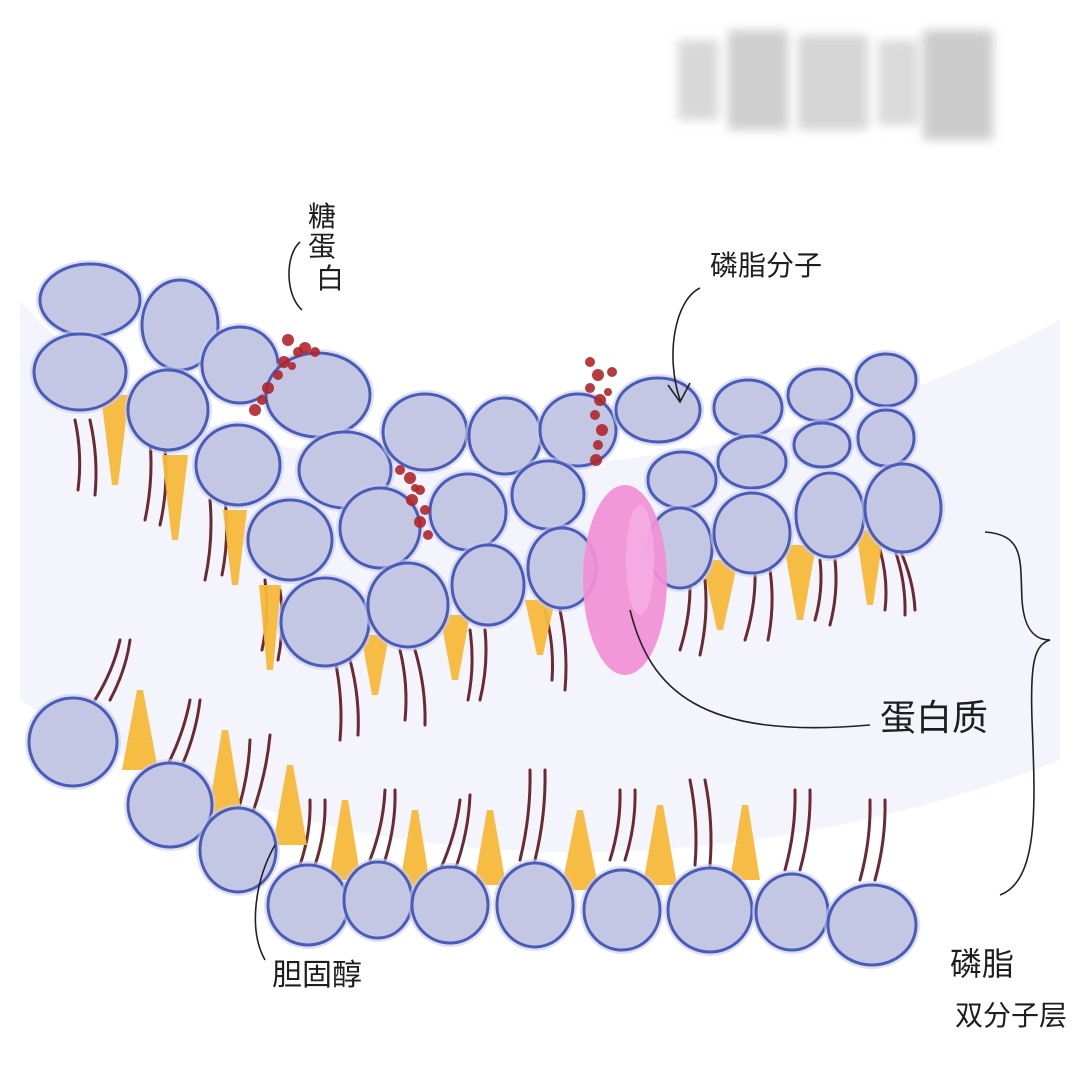 The height and width of the screenshot is (1080, 1080). Describe the element at coordinates (684, 345) in the screenshot. I see `phospholipid-leader` at that location.